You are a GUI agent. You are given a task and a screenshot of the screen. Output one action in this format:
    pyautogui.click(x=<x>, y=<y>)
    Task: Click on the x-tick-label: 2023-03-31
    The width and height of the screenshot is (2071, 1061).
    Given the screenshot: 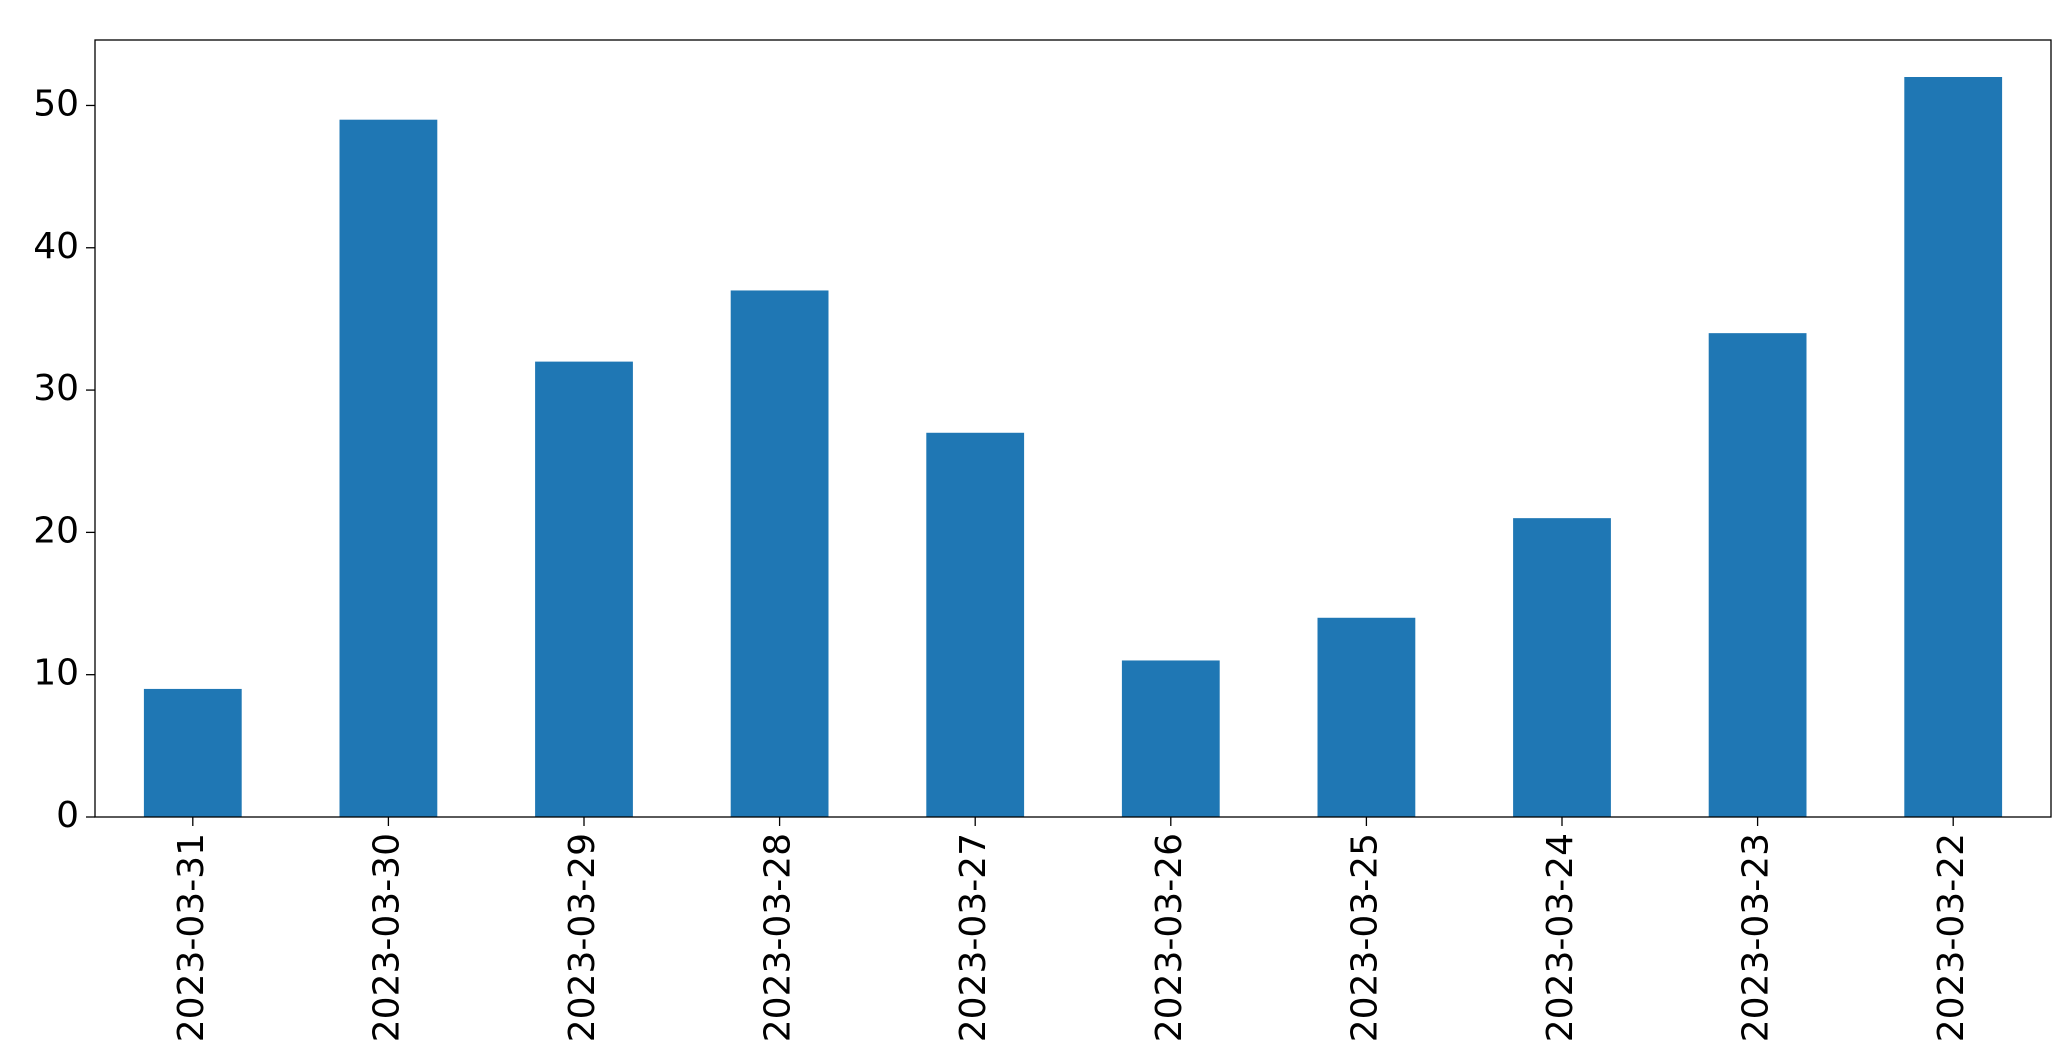 What is the action you would take?
    pyautogui.click(x=191, y=937)
    